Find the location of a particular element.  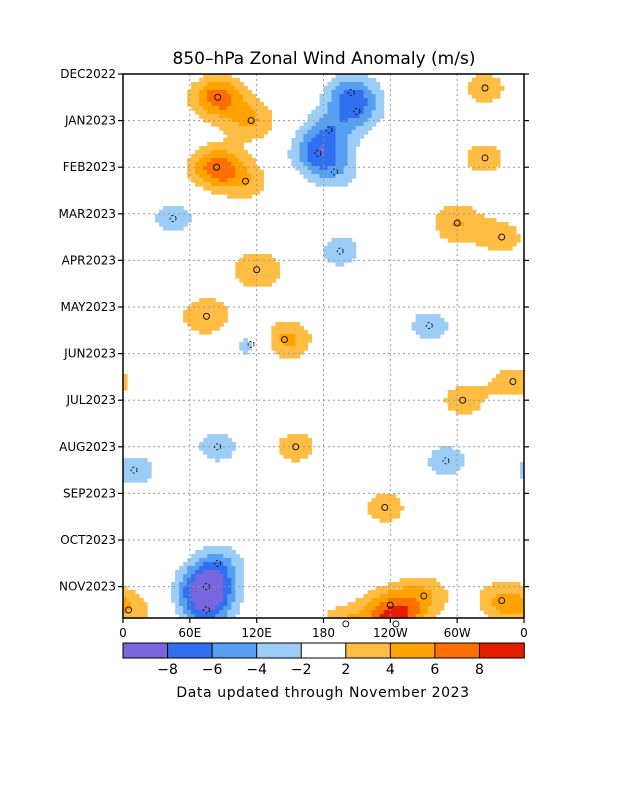

colorbar-swatch is located at coordinates (145, 650).